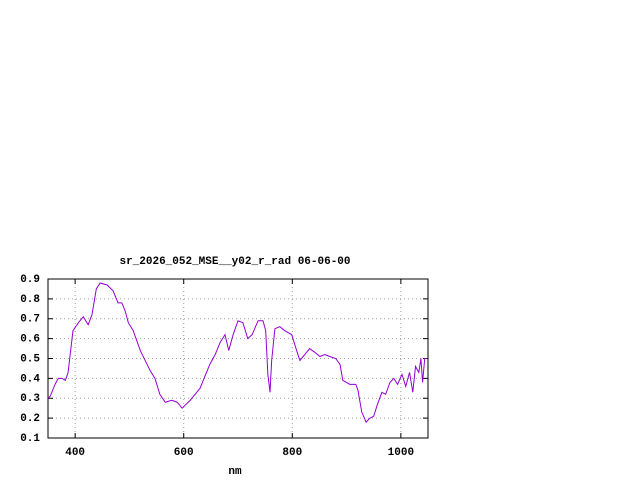 The height and width of the screenshot is (480, 640). Describe the element at coordinates (30, 280) in the screenshot. I see `y-tick-label: 0.9` at that location.